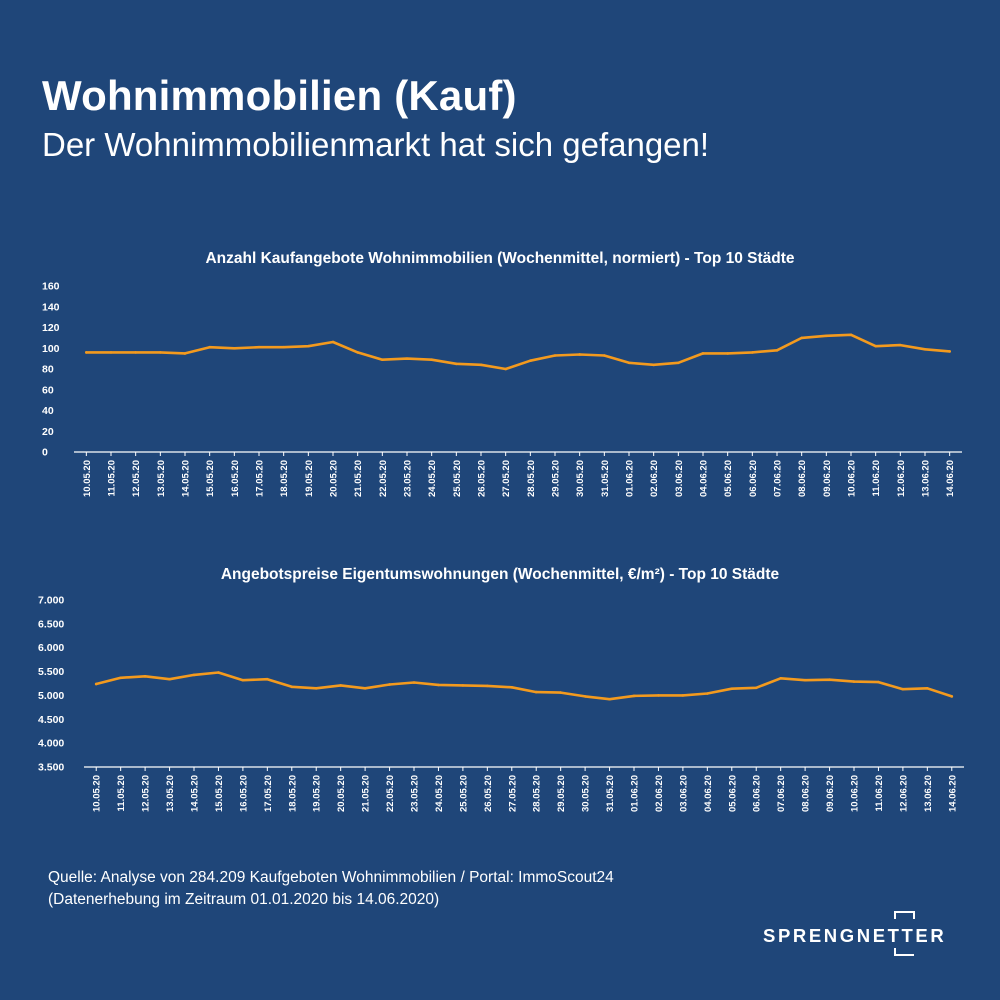 Image resolution: width=1000 pixels, height=1000 pixels. I want to click on series-line, so click(524, 686).